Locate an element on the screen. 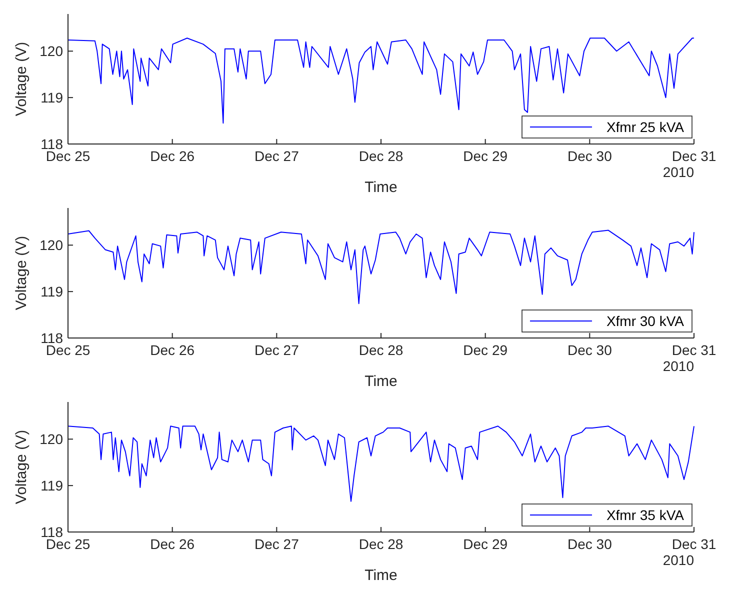 The width and height of the screenshot is (740, 600). legend-label: Xfmr 25 kVA is located at coordinates (645, 126).